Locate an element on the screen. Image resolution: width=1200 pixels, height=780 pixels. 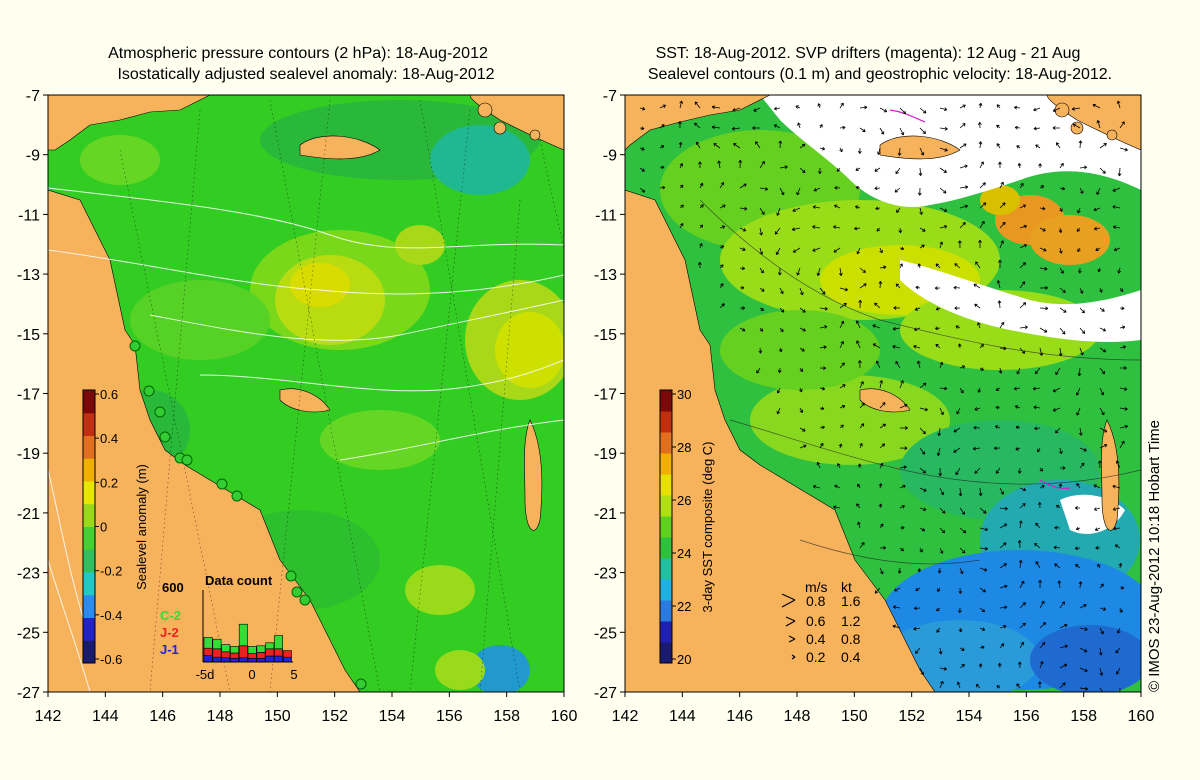
velocity-legend: m/s kt 0.8 1.6 0.6 1.2 0.4 0.8 0.2 0.4 is located at coordinates (821, 622).